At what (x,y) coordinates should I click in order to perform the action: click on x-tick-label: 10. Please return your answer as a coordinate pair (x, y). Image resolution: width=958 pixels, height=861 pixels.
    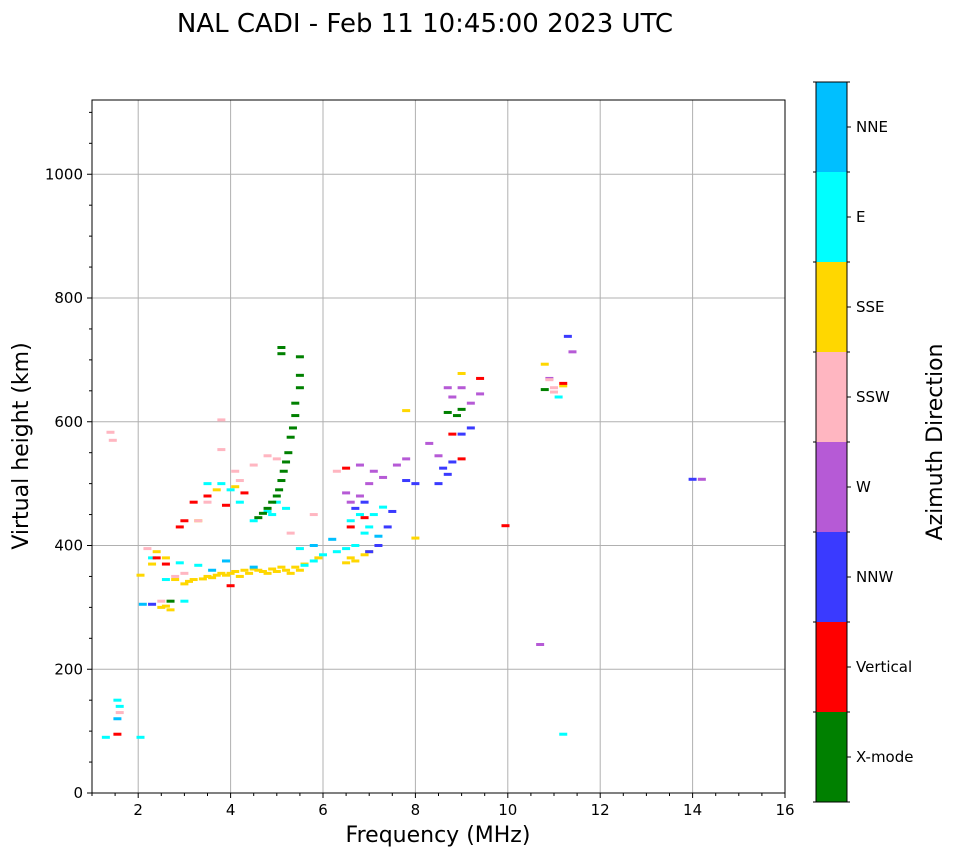
    Looking at the image, I should click on (507, 810).